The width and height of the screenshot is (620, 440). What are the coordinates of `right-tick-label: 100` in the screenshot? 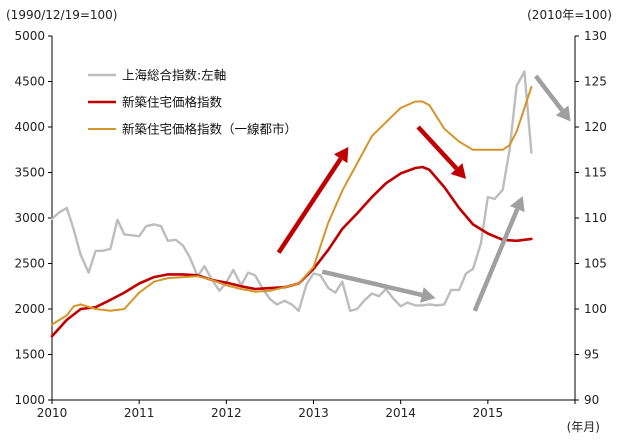 It's located at (595, 309).